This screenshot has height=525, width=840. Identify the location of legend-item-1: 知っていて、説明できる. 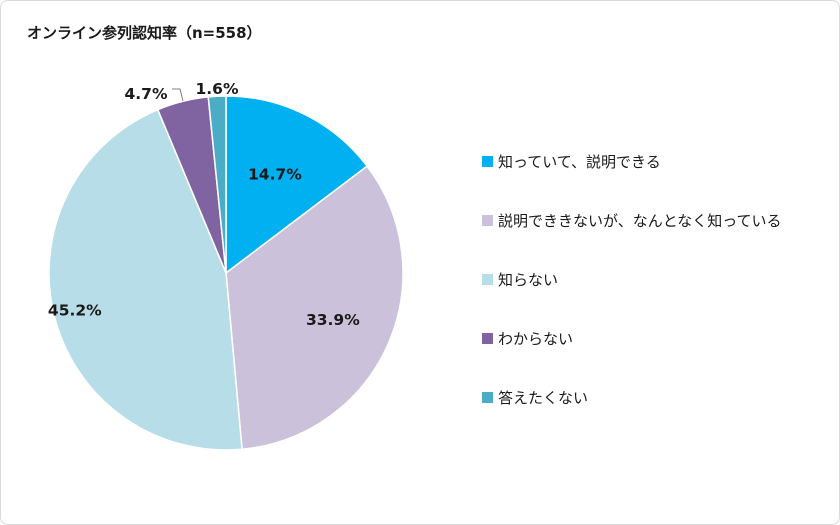
(571, 161).